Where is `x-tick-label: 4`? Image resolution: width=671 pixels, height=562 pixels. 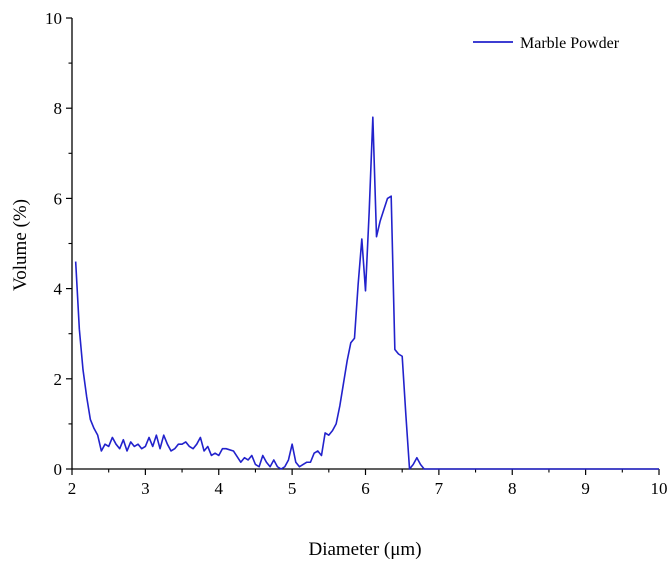
x-tick-label: 4 is located at coordinates (219, 488).